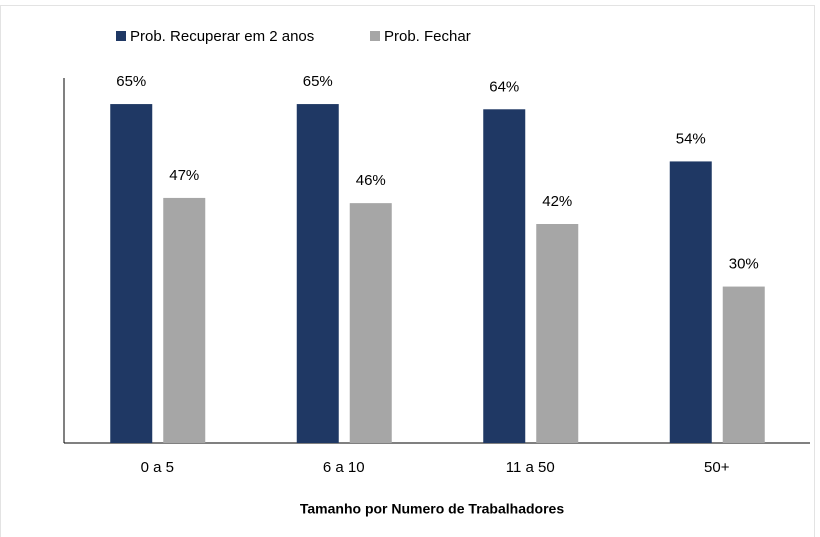 The height and width of the screenshot is (537, 820). What do you see at coordinates (744, 264) in the screenshot?
I see `value-label: 30%` at bounding box center [744, 264].